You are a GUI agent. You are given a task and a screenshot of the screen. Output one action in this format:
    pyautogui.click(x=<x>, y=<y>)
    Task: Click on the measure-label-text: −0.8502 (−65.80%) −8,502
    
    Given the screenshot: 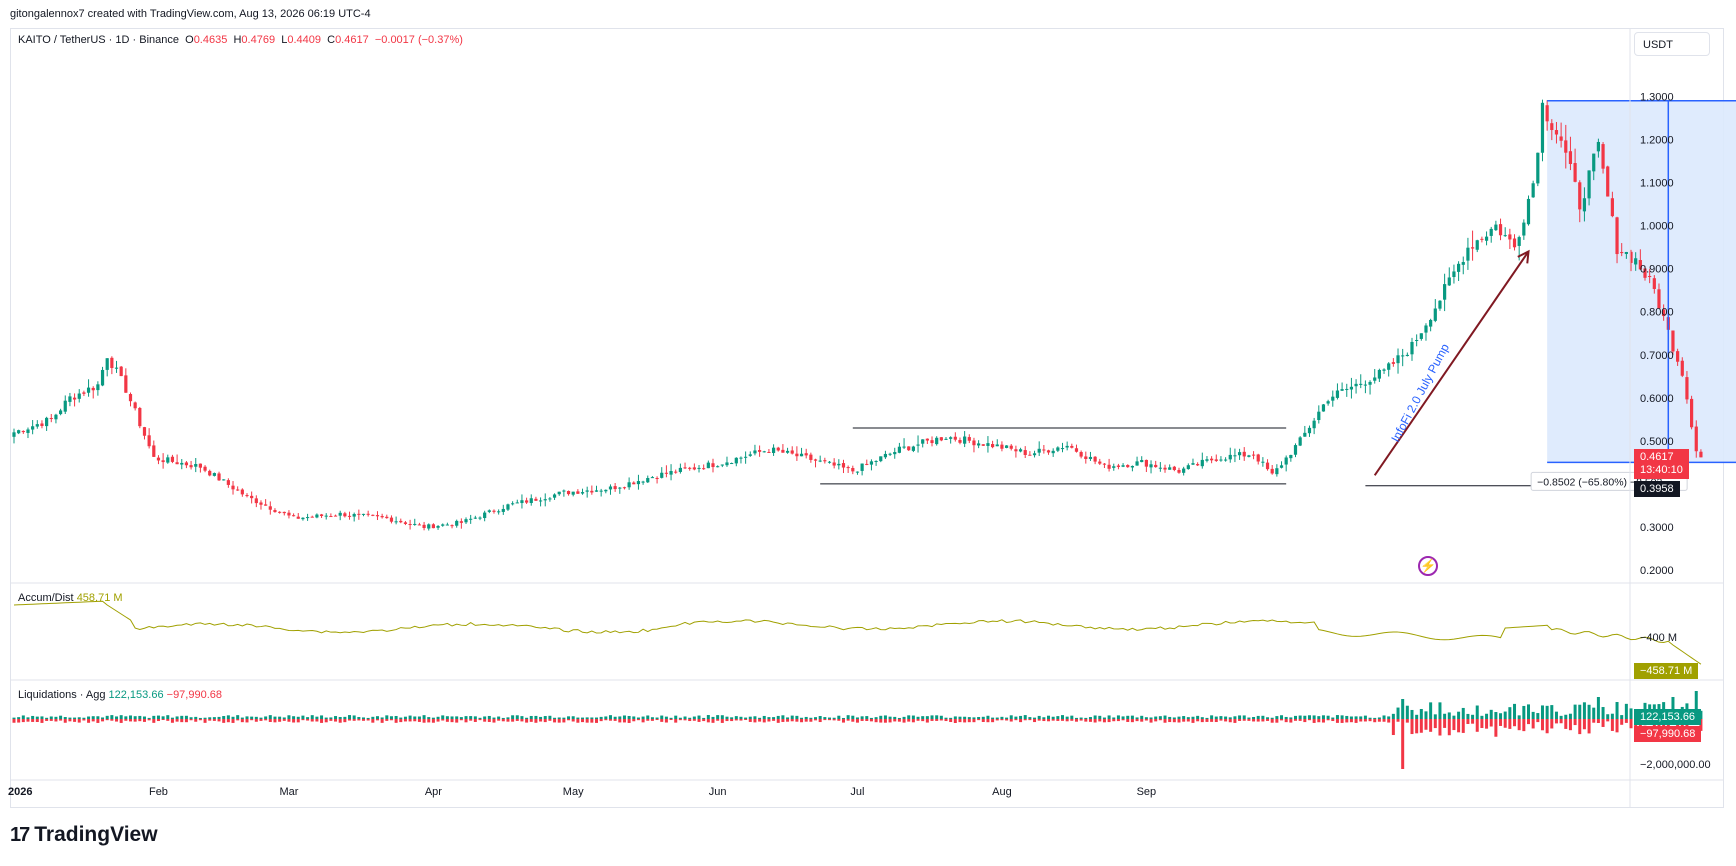 What is the action you would take?
    pyautogui.click(x=1599, y=482)
    